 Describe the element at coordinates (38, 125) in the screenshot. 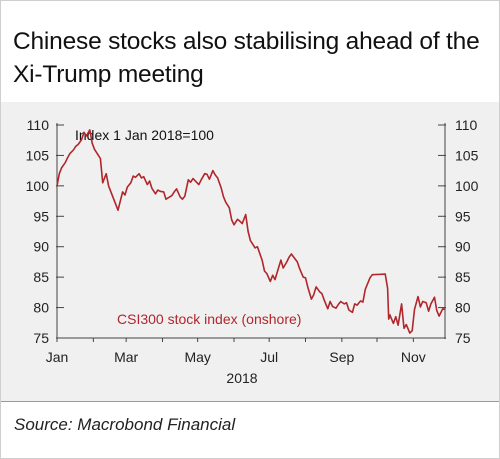

I see `y-tick-label-left: 110` at that location.